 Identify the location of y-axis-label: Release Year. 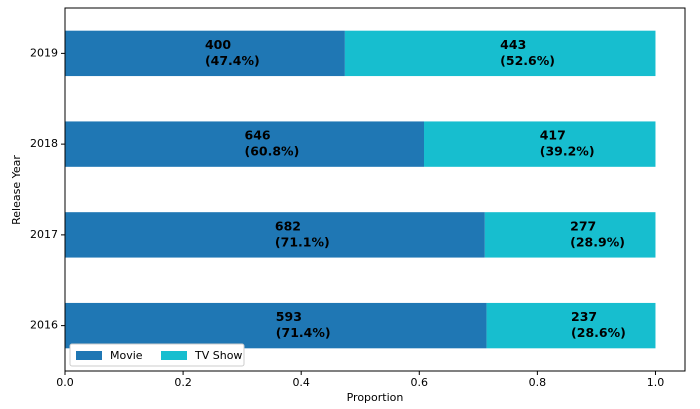
(16, 190).